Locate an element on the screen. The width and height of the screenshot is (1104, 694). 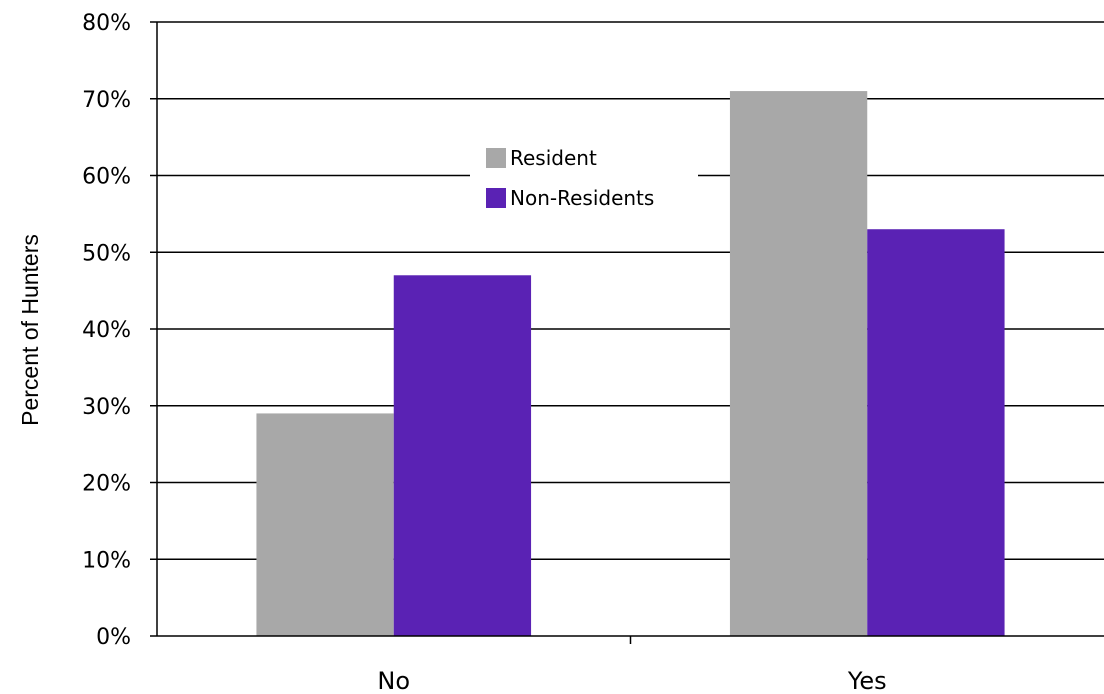
bar-resident-no is located at coordinates (325, 524).